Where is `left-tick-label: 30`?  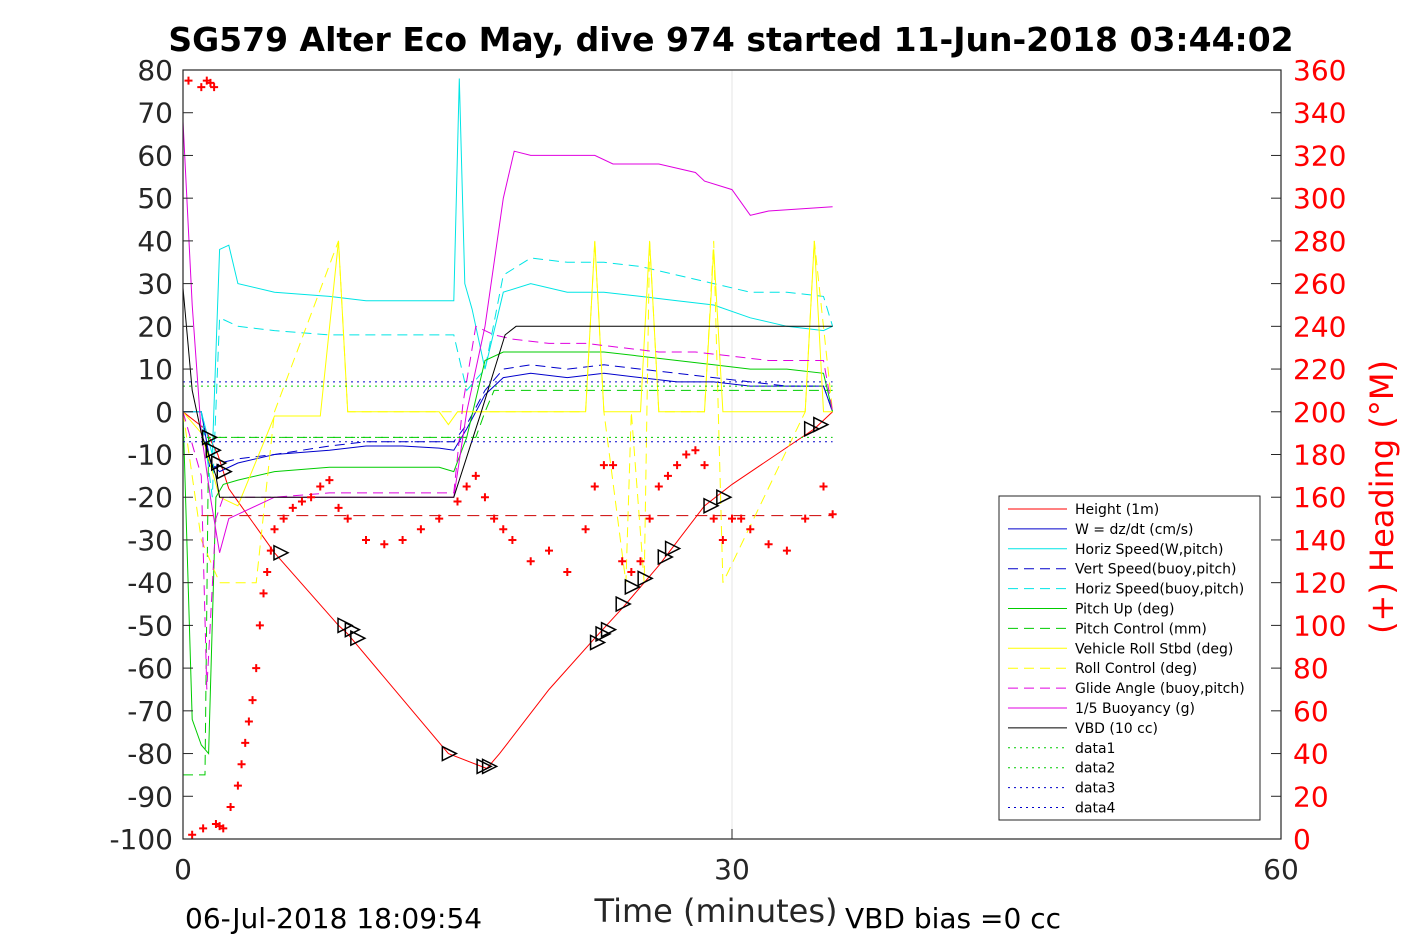
left-tick-label: 30 is located at coordinates (155, 284).